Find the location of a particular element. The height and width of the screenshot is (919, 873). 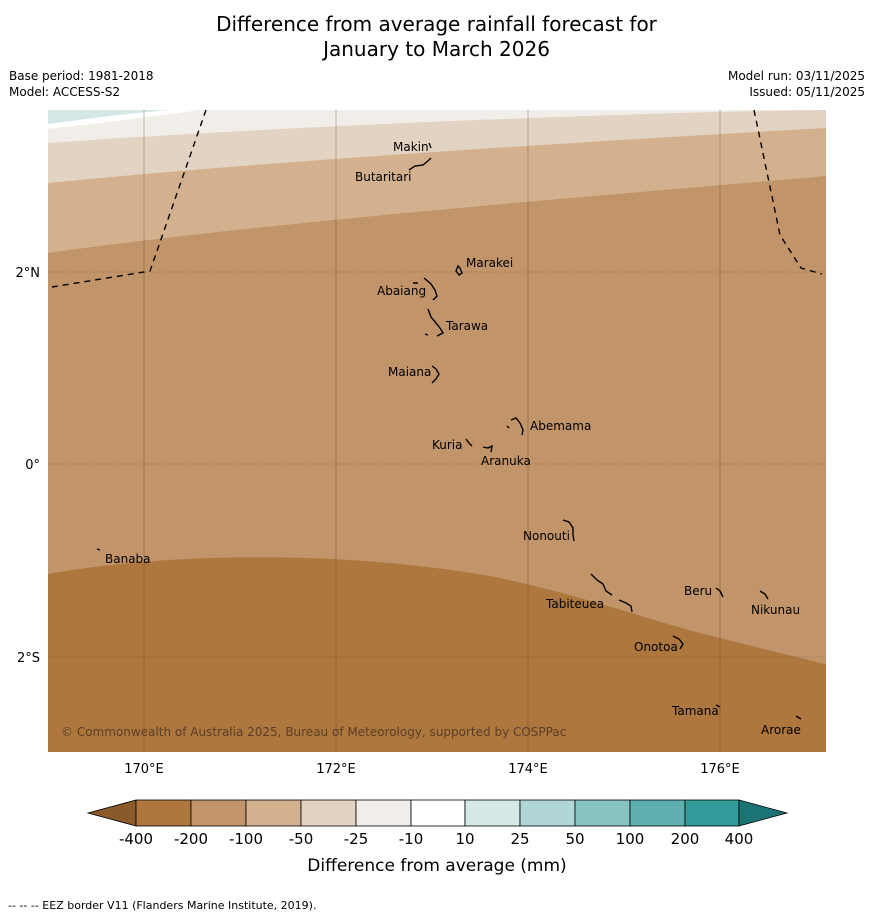

label-abemama: Abemama is located at coordinates (560, 426).